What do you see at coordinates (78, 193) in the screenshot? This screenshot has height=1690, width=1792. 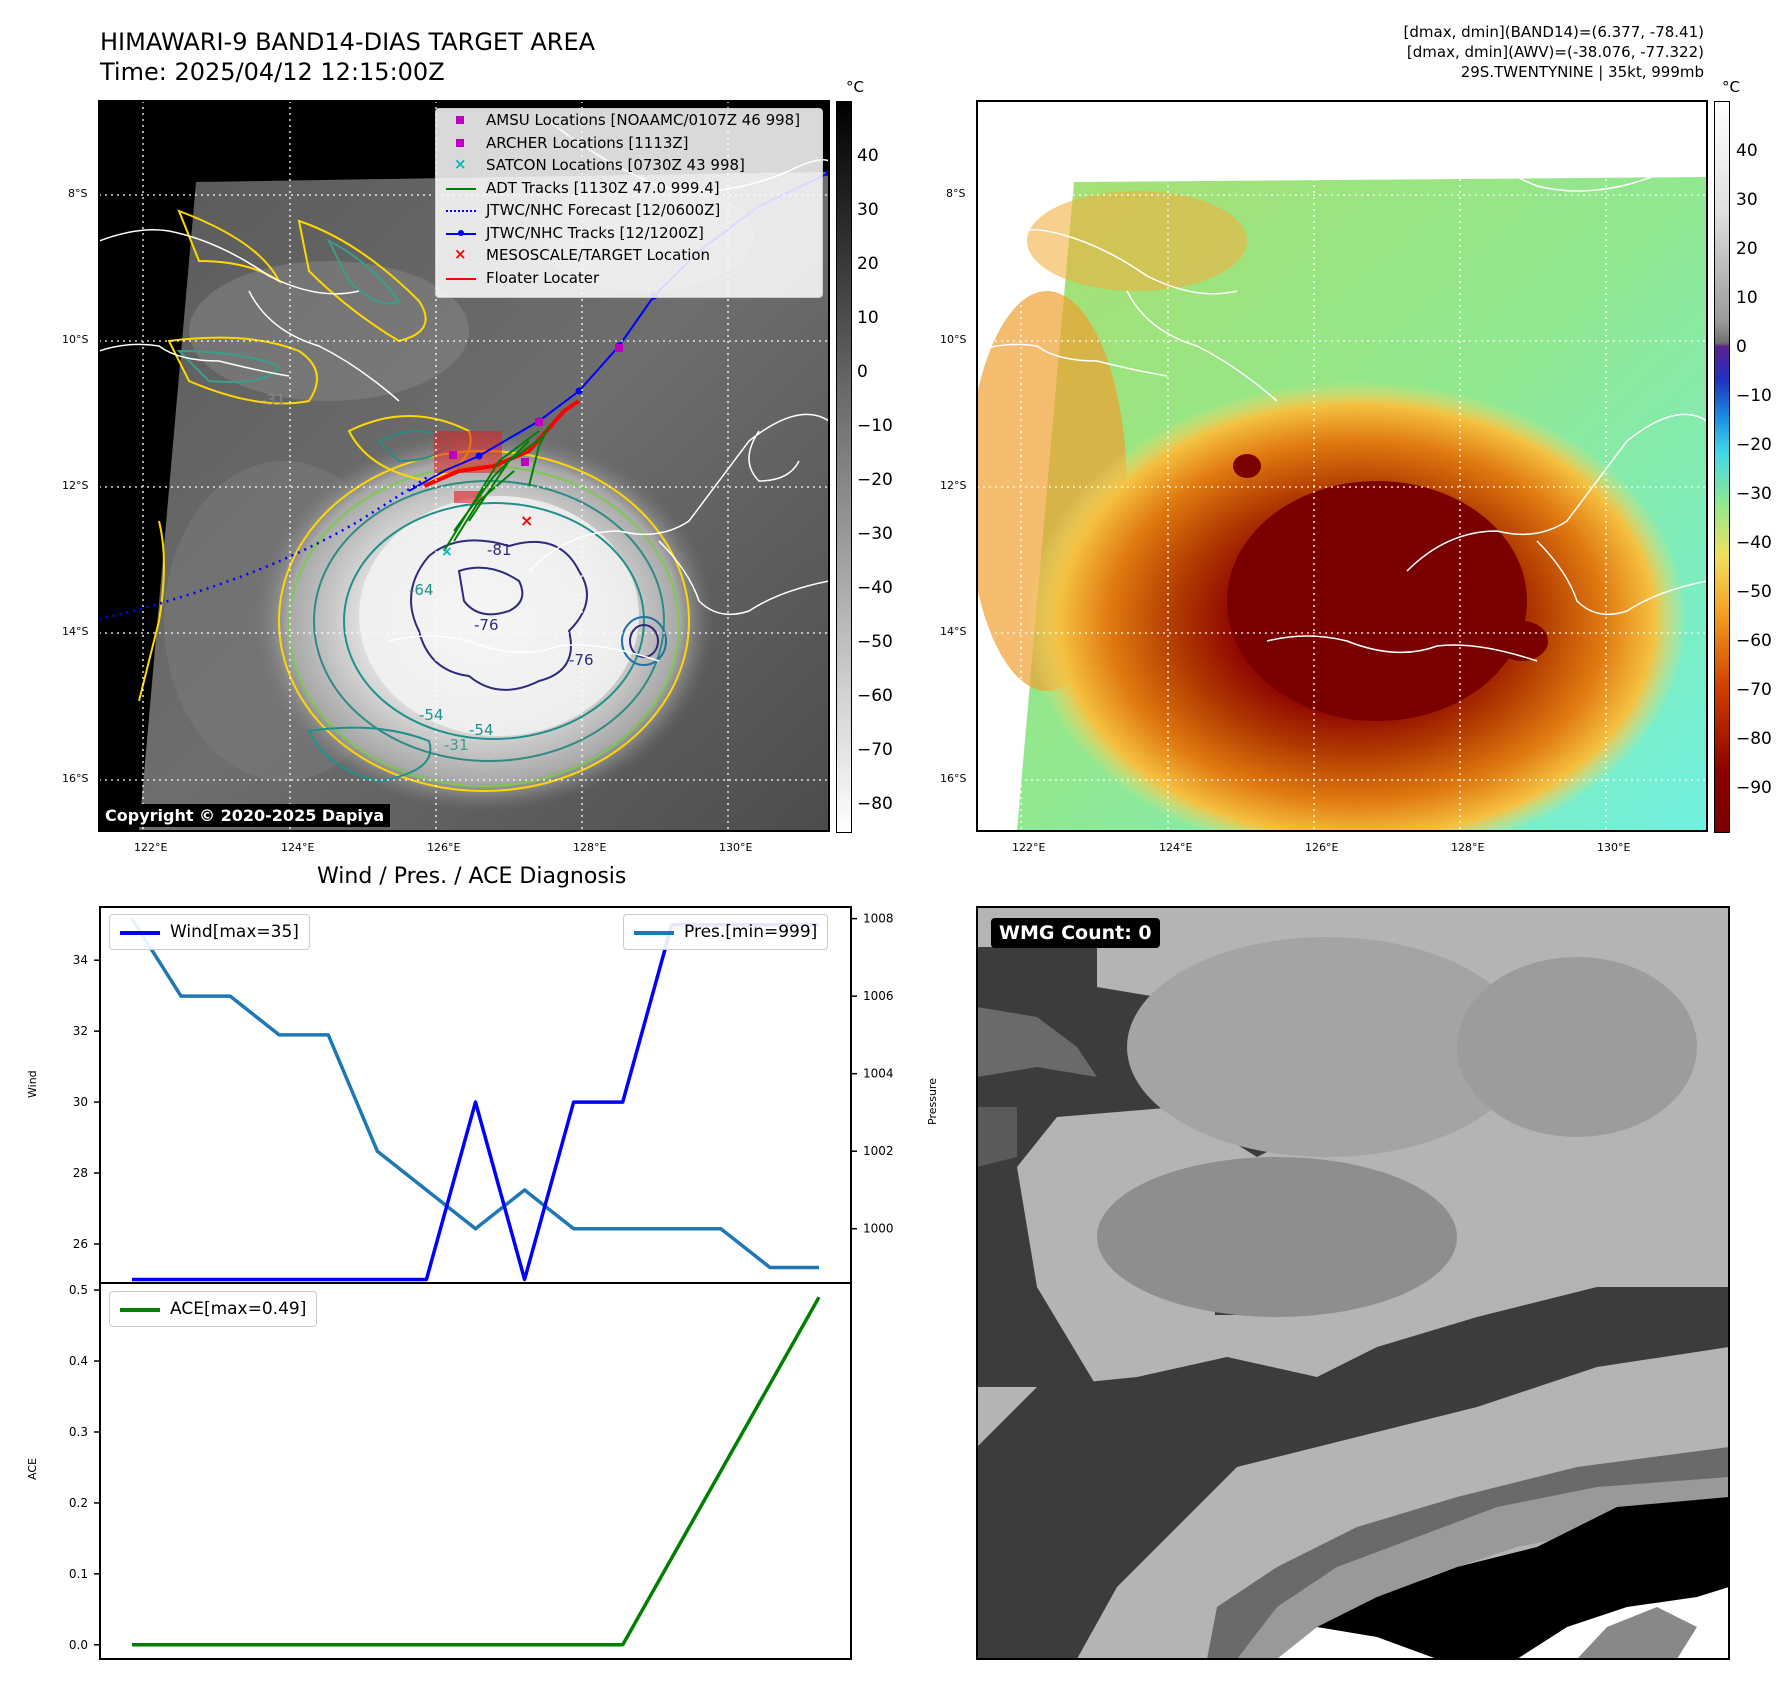 I see `lat-tick: 8°S` at bounding box center [78, 193].